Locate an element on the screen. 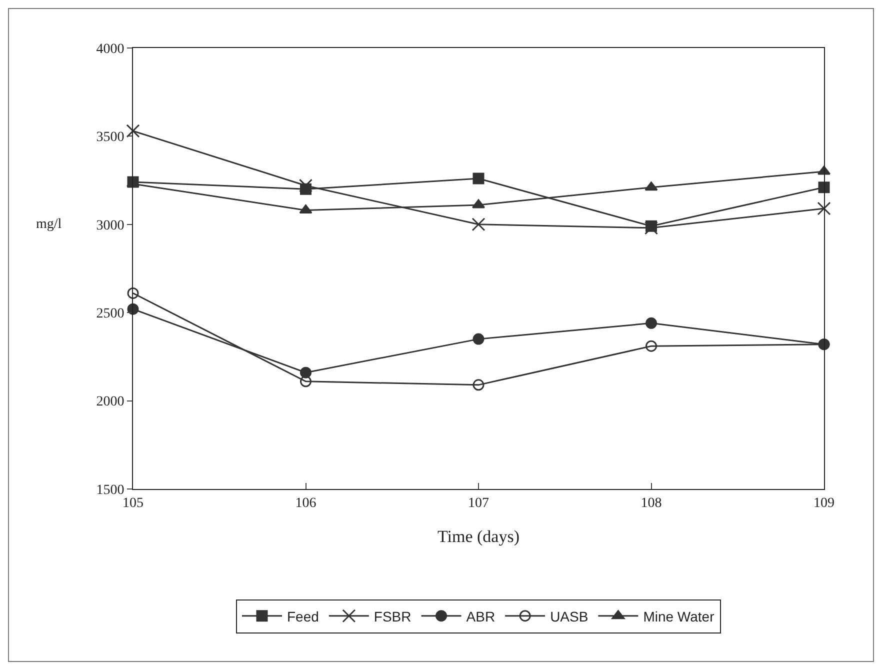 The image size is (882, 671). x-tick-label: 108 is located at coordinates (651, 503).